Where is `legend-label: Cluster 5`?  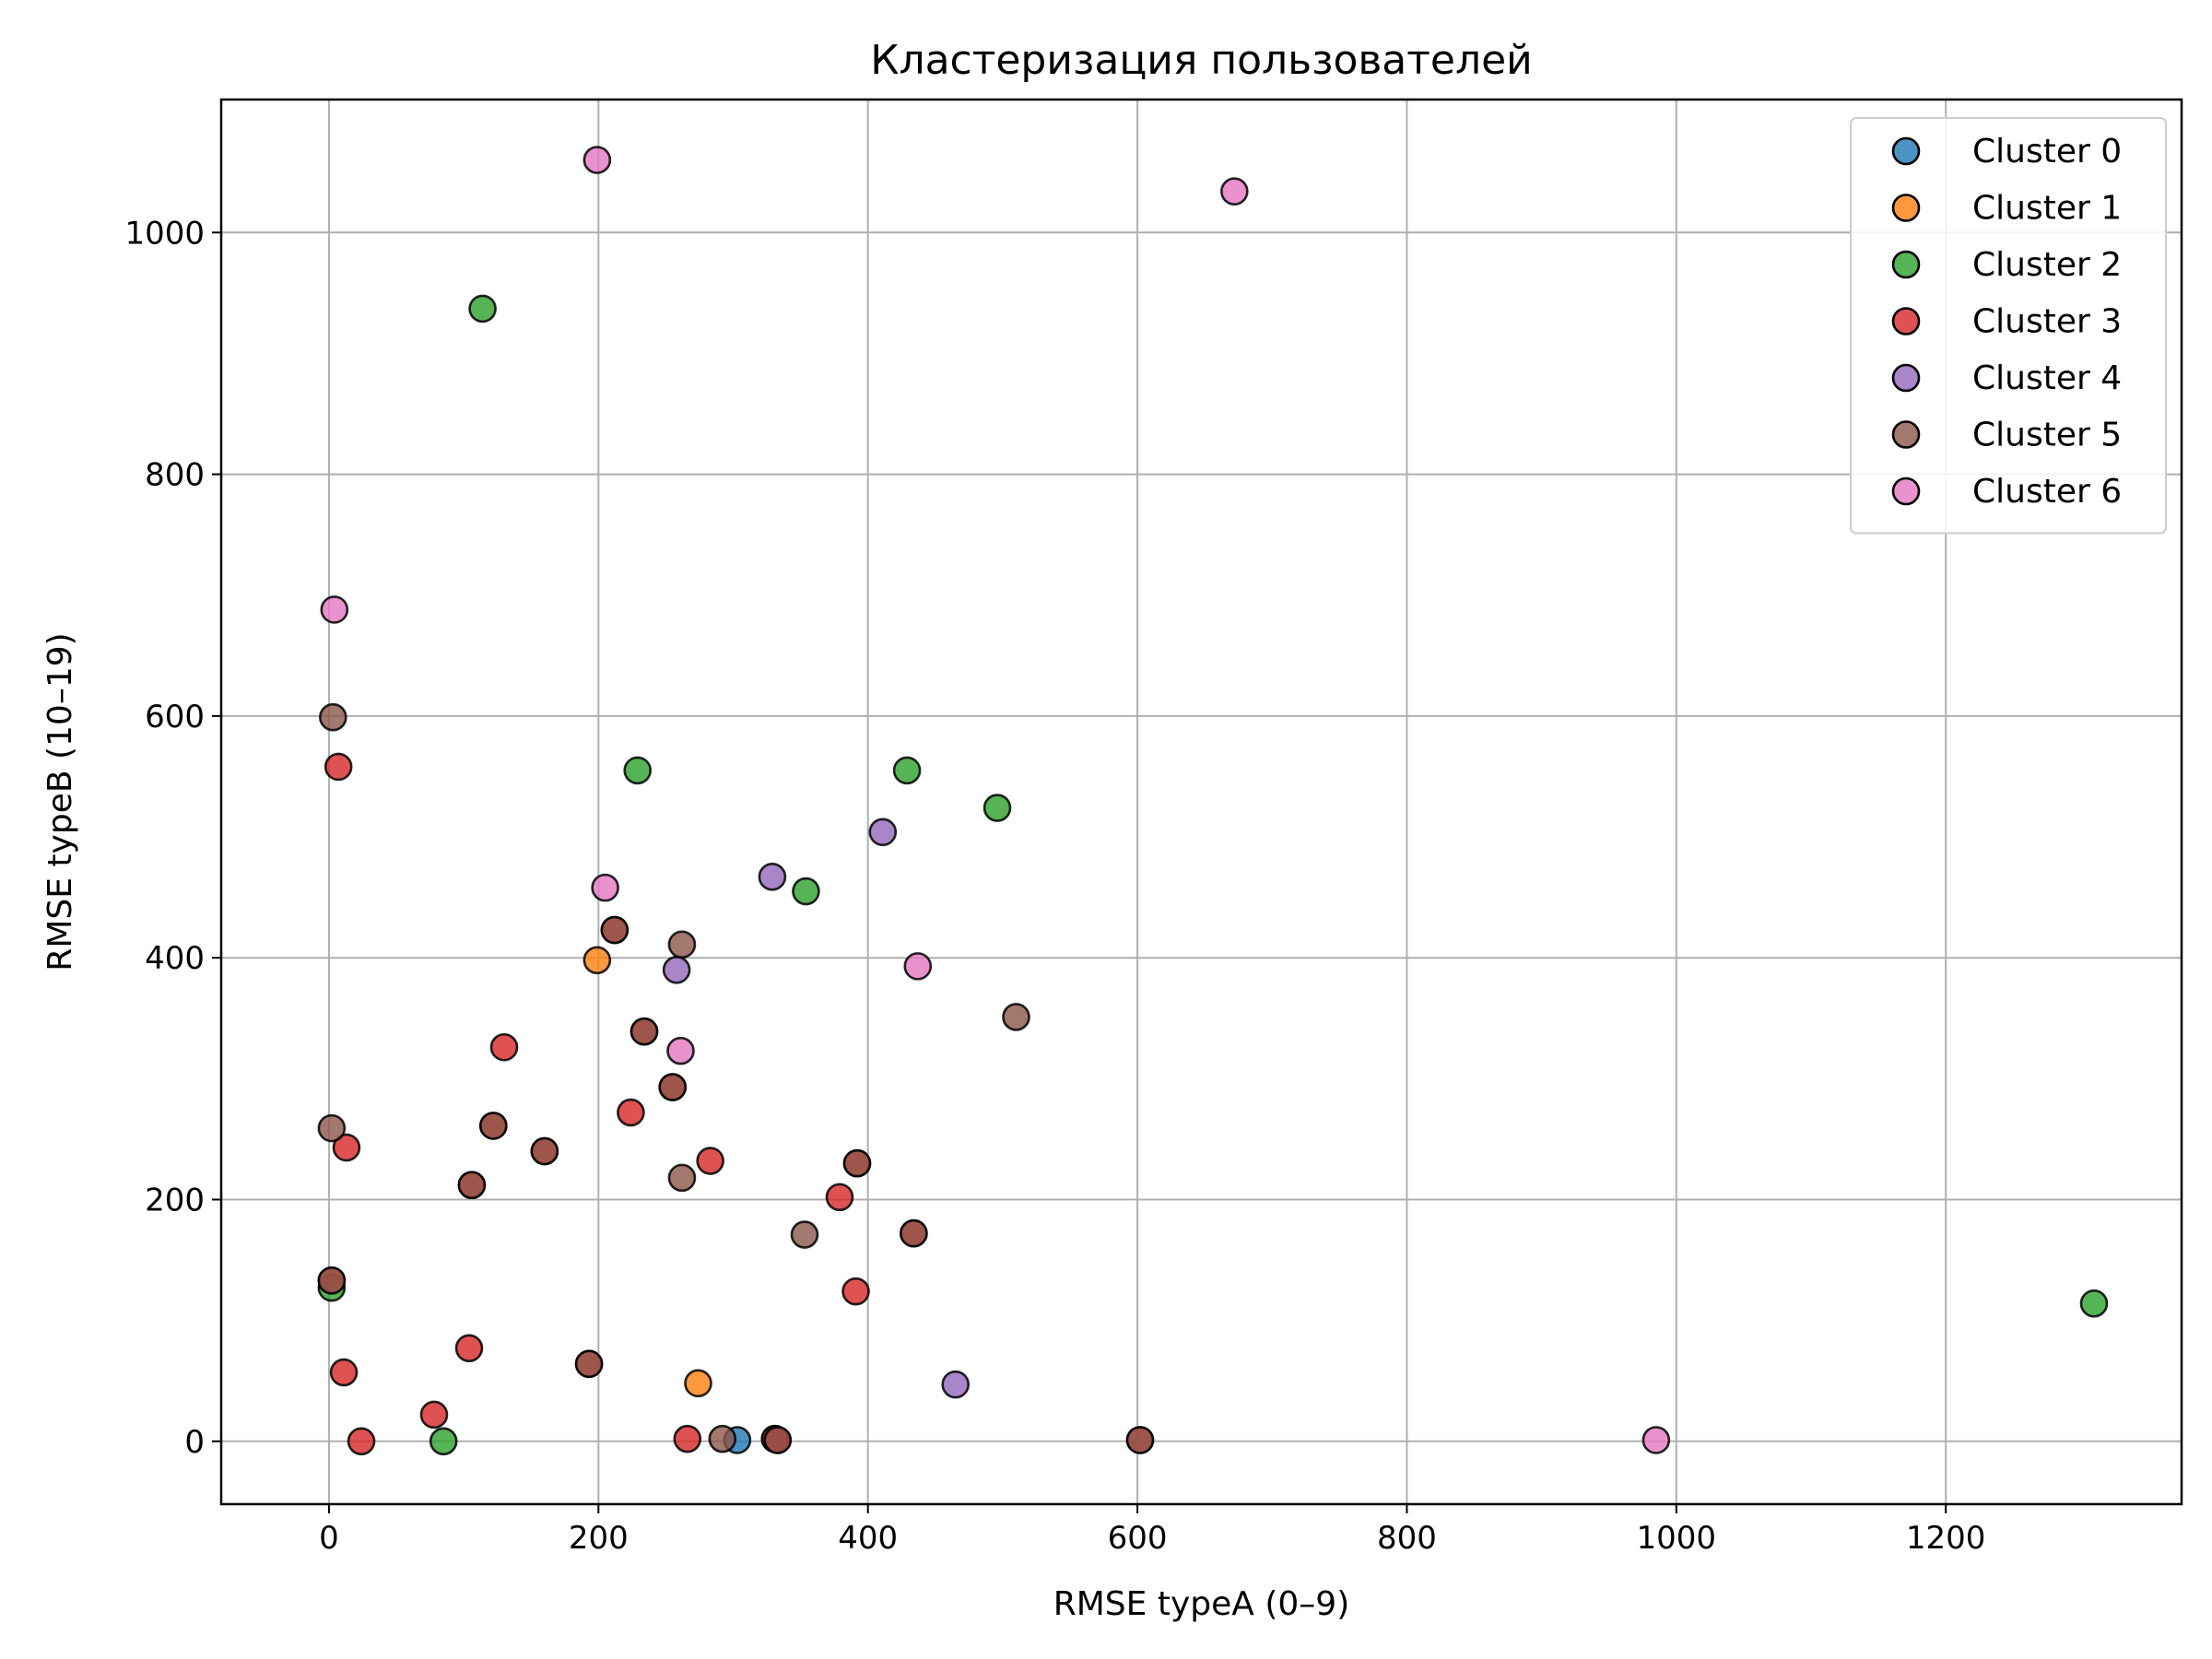 legend-label: Cluster 5 is located at coordinates (2047, 435).